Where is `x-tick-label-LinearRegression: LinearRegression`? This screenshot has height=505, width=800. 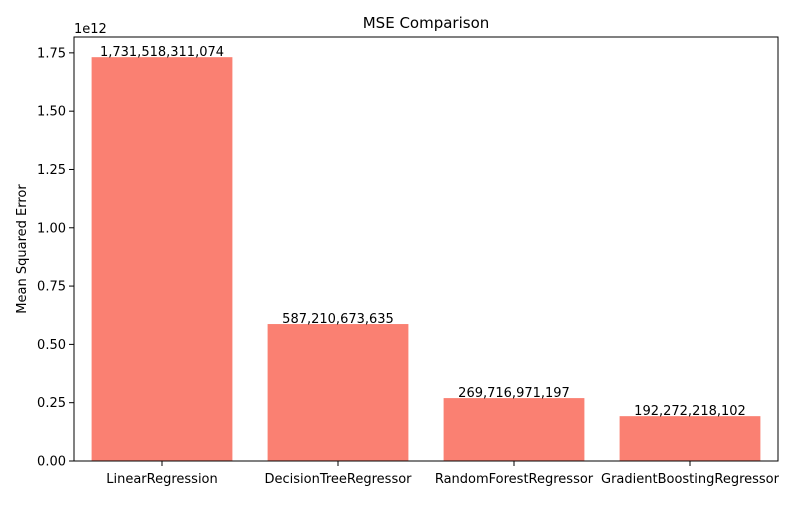 x-tick-label-LinearRegression: LinearRegression is located at coordinates (162, 479).